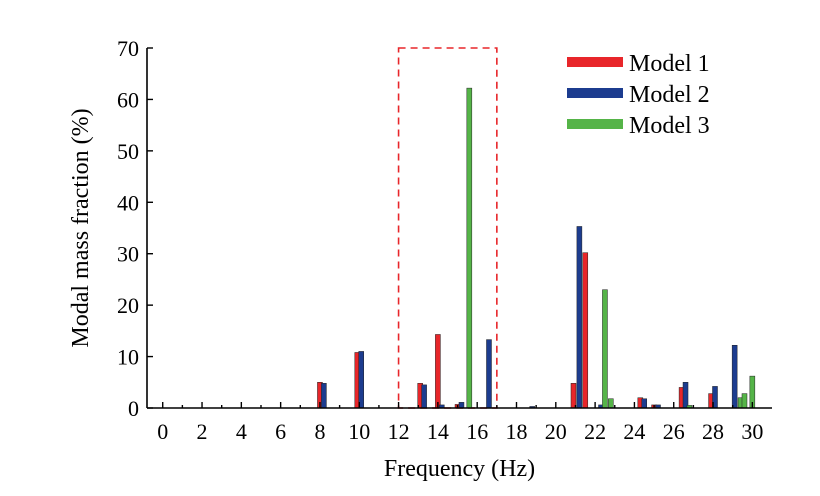  Describe the element at coordinates (202, 431) in the screenshot. I see `x-tick-label-2: 2` at that location.